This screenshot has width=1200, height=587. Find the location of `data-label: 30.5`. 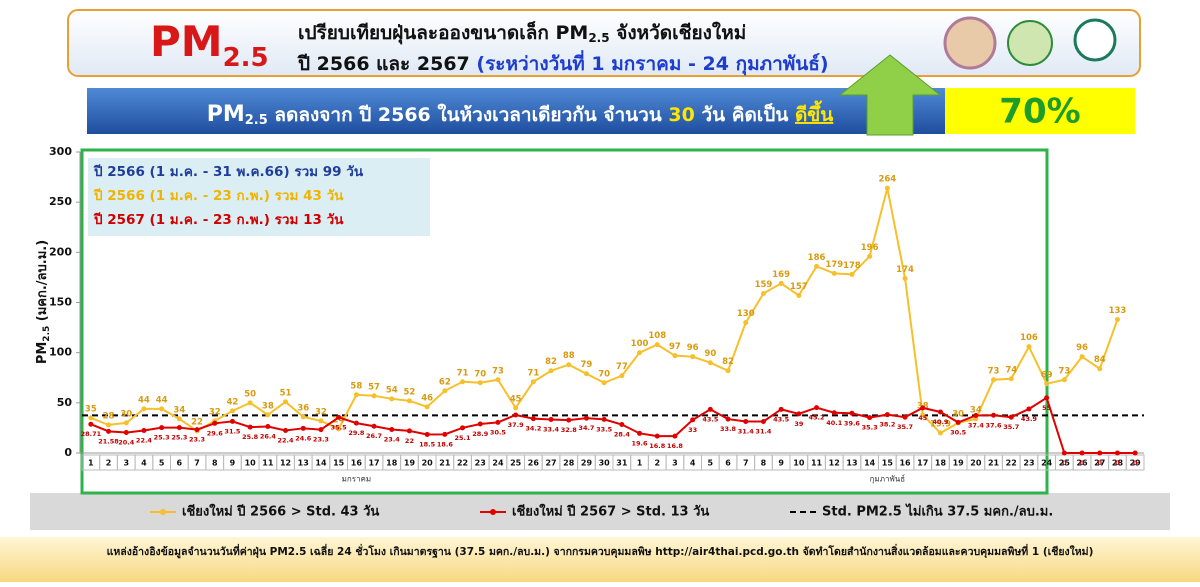

data-label: 30.5 is located at coordinates (498, 432).